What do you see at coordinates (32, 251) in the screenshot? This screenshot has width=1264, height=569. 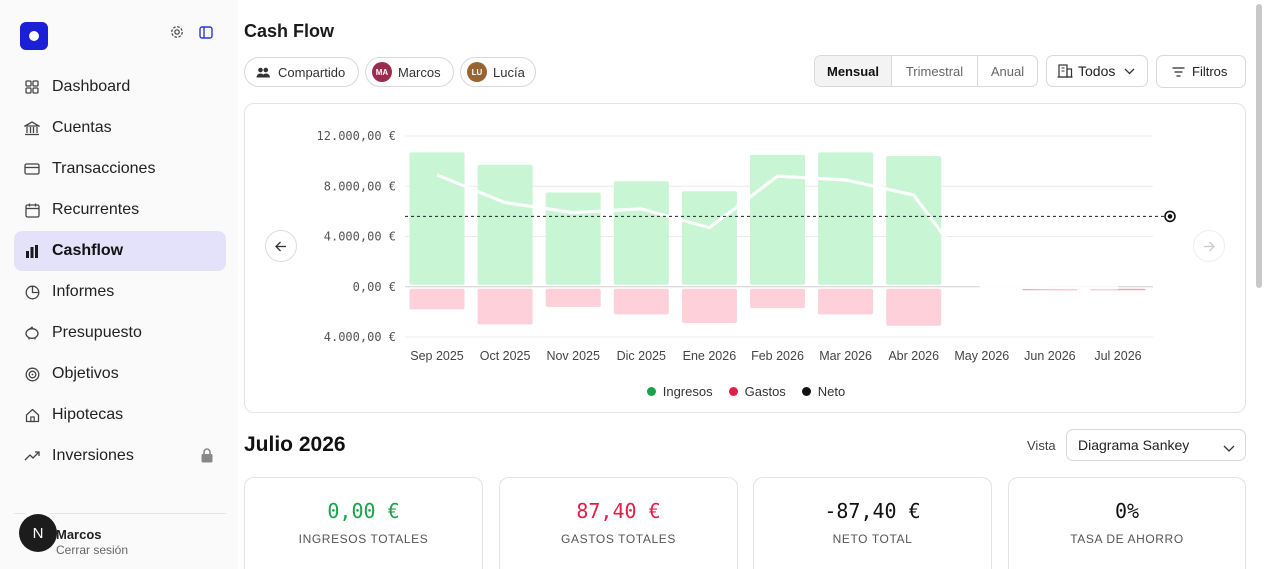 I see `bar-chart-icon` at bounding box center [32, 251].